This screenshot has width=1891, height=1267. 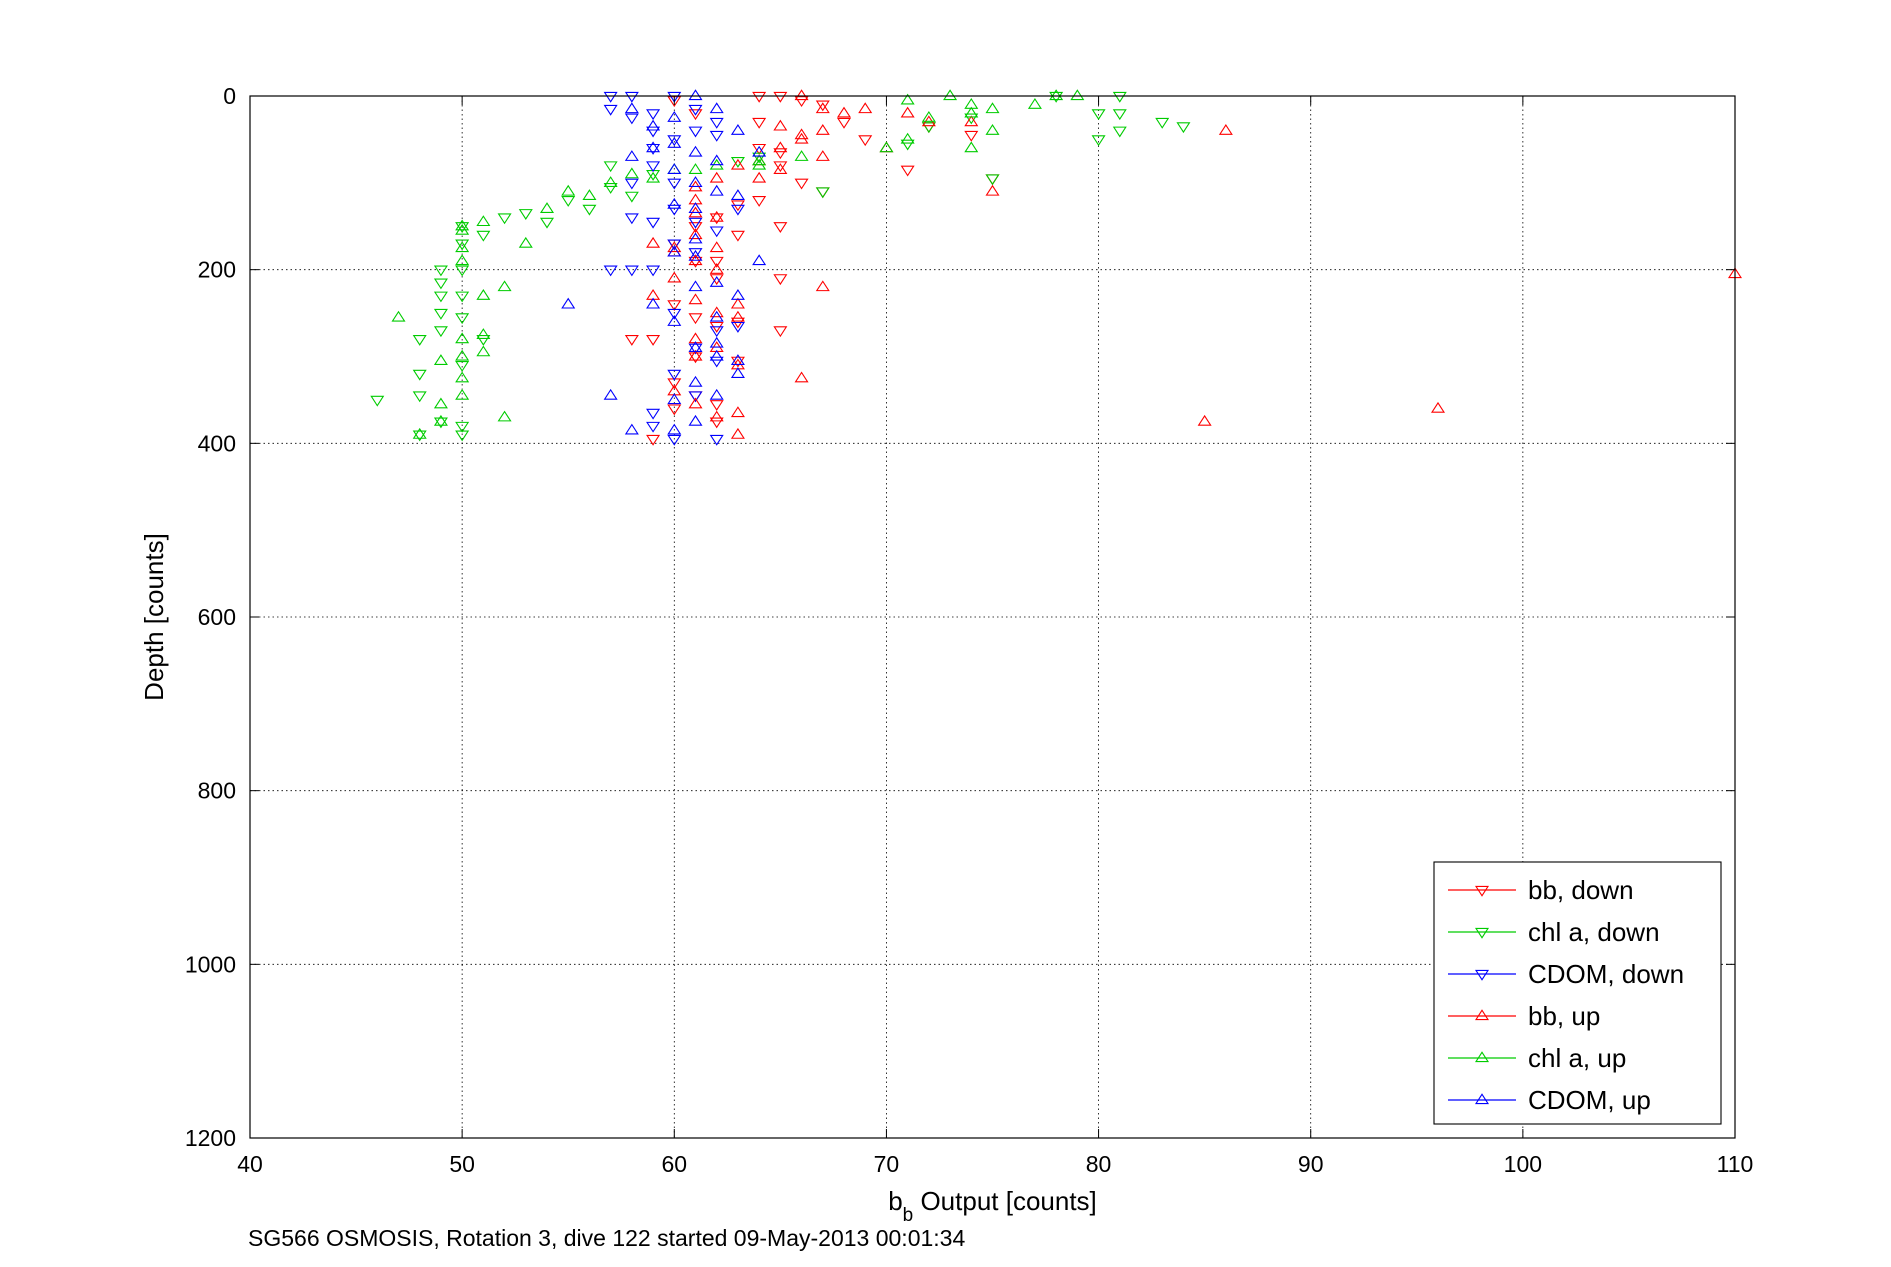 I want to click on series-chl-a-up, so click(x=738, y=264).